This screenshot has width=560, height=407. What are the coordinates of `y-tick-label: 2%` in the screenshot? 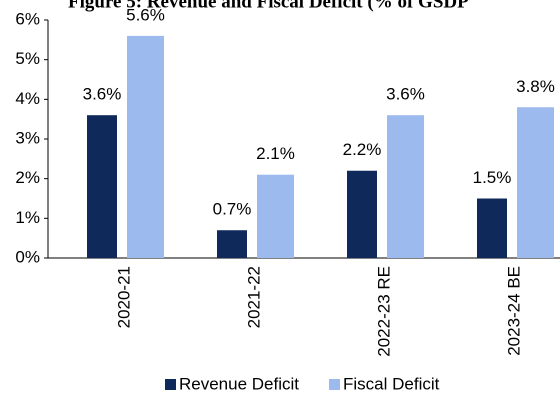 It's located at (27, 177).